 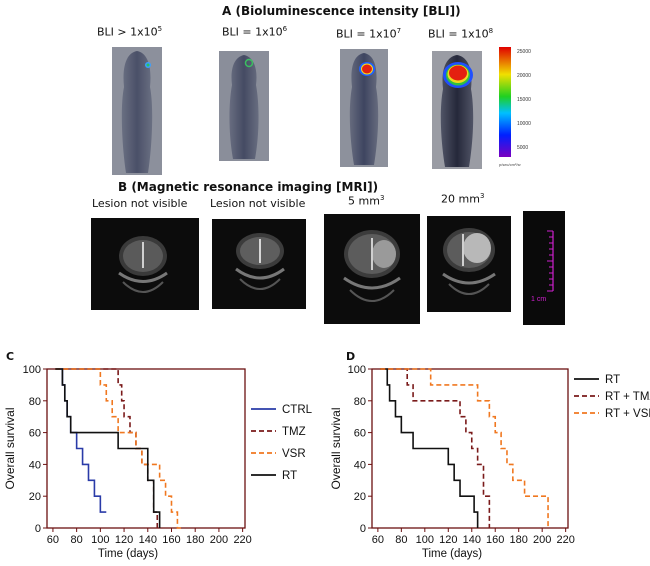 What do you see at coordinates (140, 203) in the screenshot?
I see `mri-label-1: Lesion not visible` at bounding box center [140, 203].